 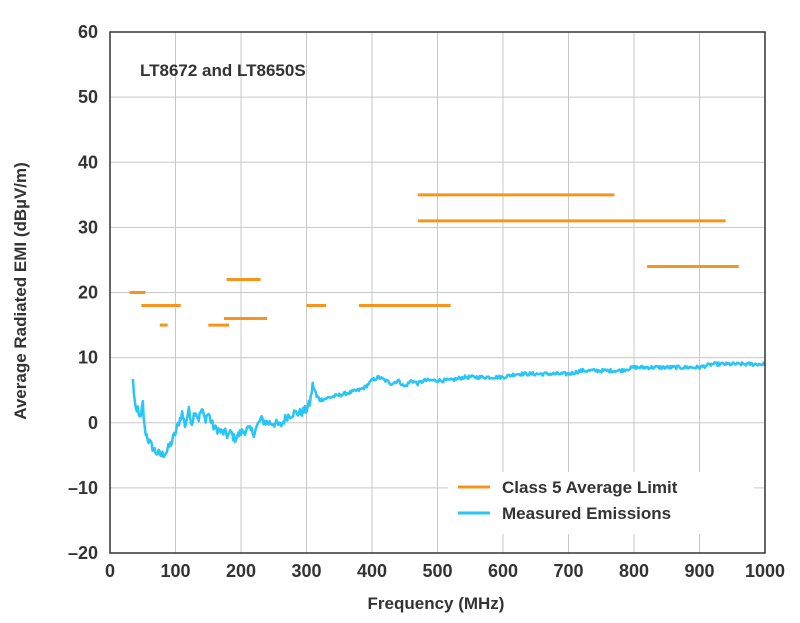 What do you see at coordinates (88, 97) in the screenshot?
I see `y-tick-label: 50` at bounding box center [88, 97].